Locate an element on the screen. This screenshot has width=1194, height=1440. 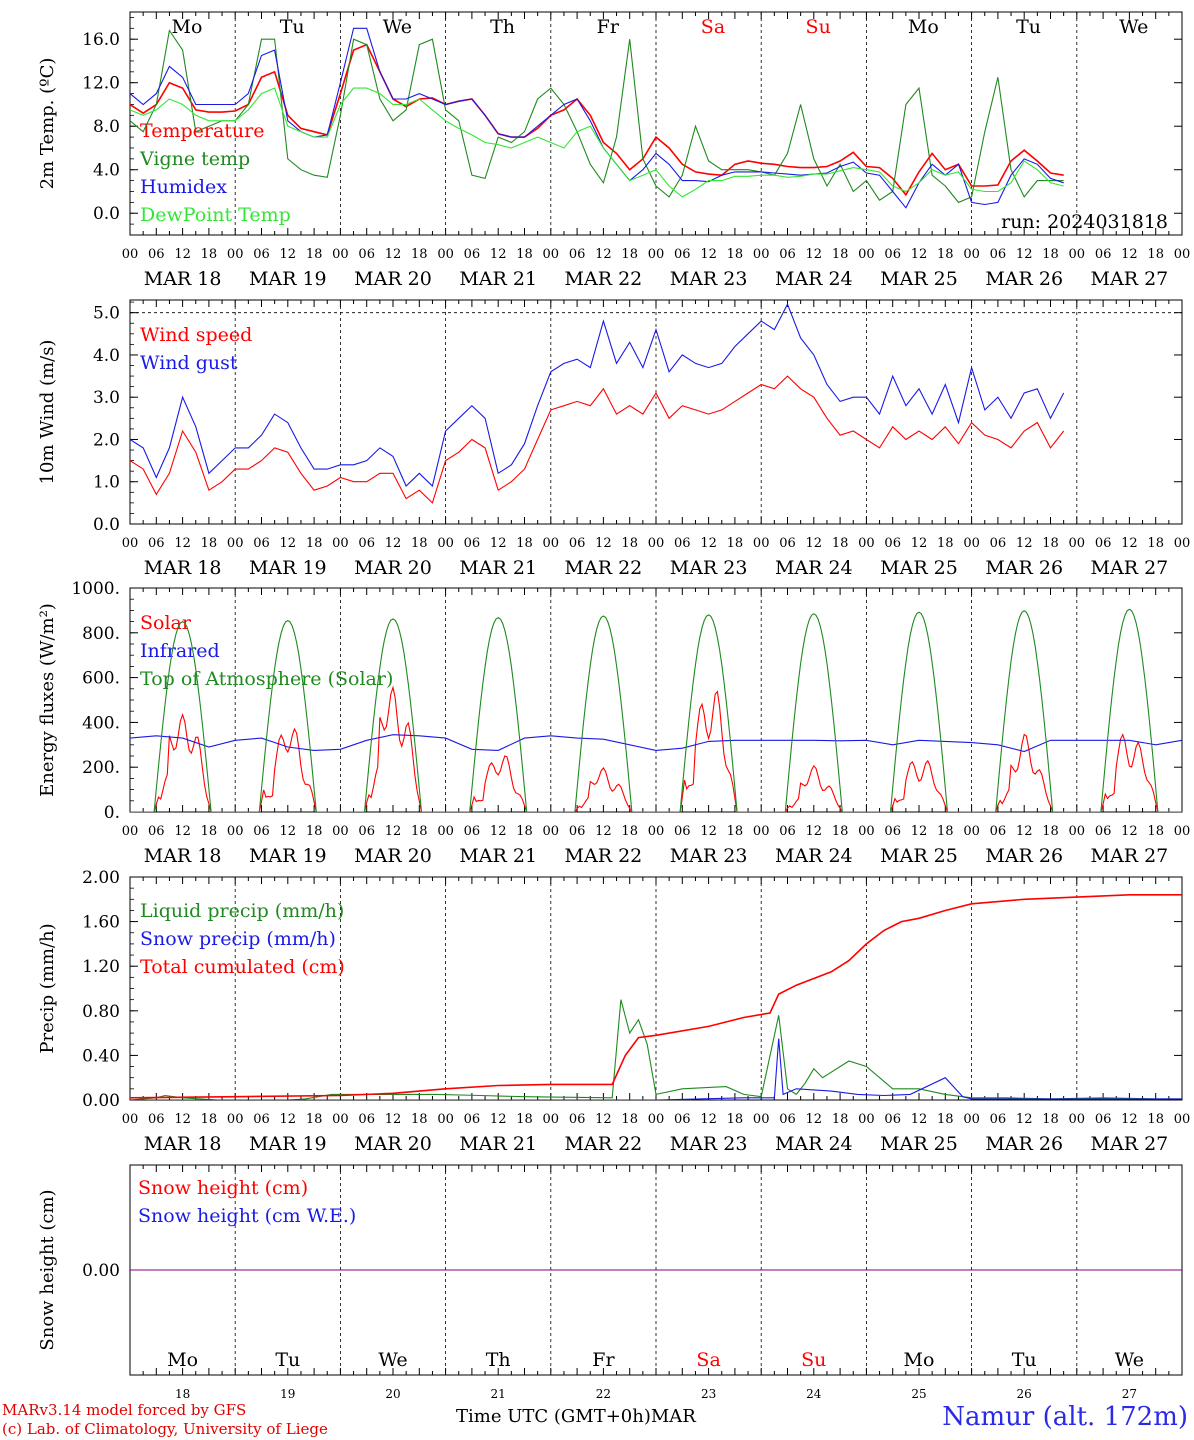
panel-2-y-tick-label: 800. is located at coordinates (101, 634).